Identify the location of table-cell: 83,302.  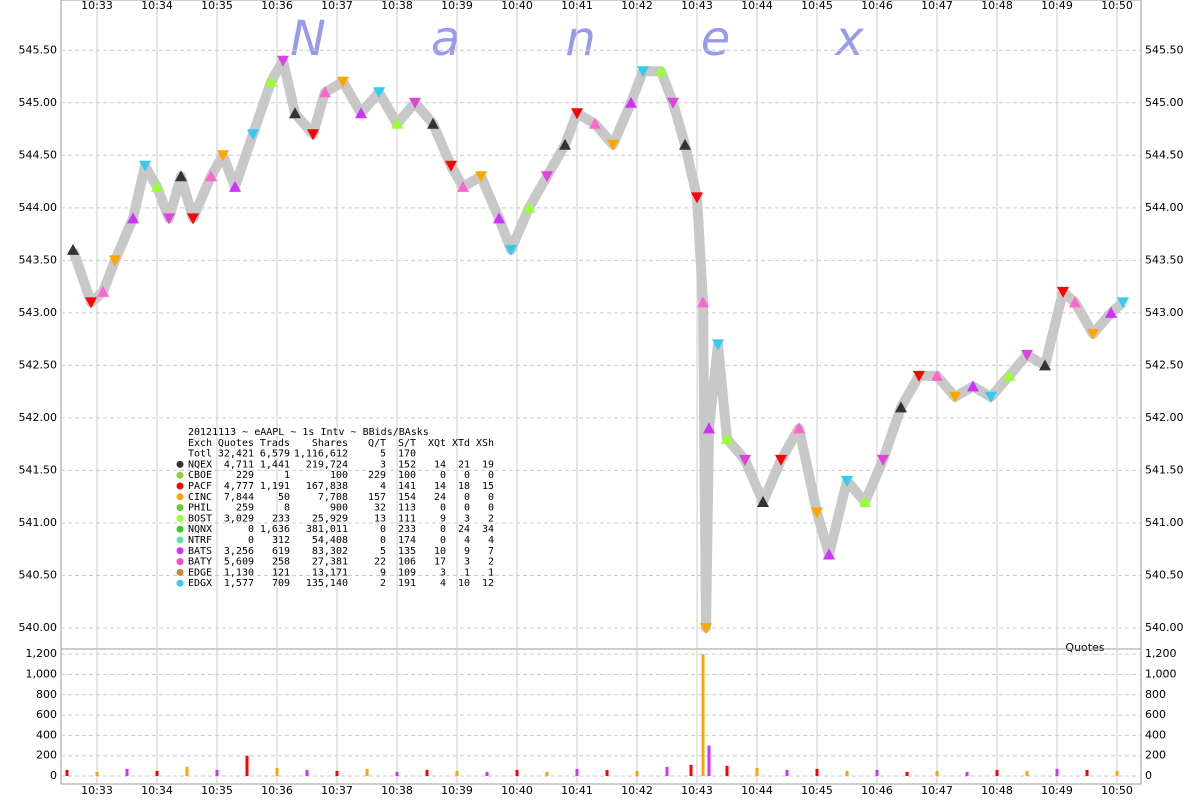
(330, 551).